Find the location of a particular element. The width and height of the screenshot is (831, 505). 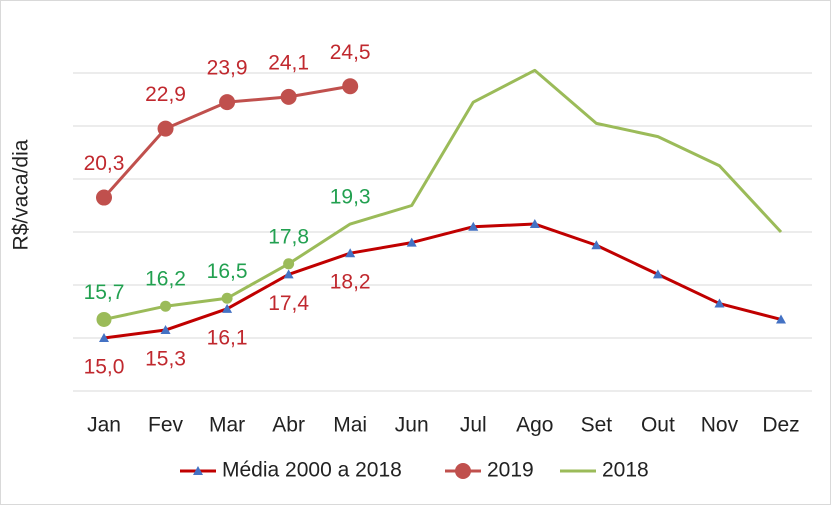

x-tick-label: Jan is located at coordinates (104, 425).